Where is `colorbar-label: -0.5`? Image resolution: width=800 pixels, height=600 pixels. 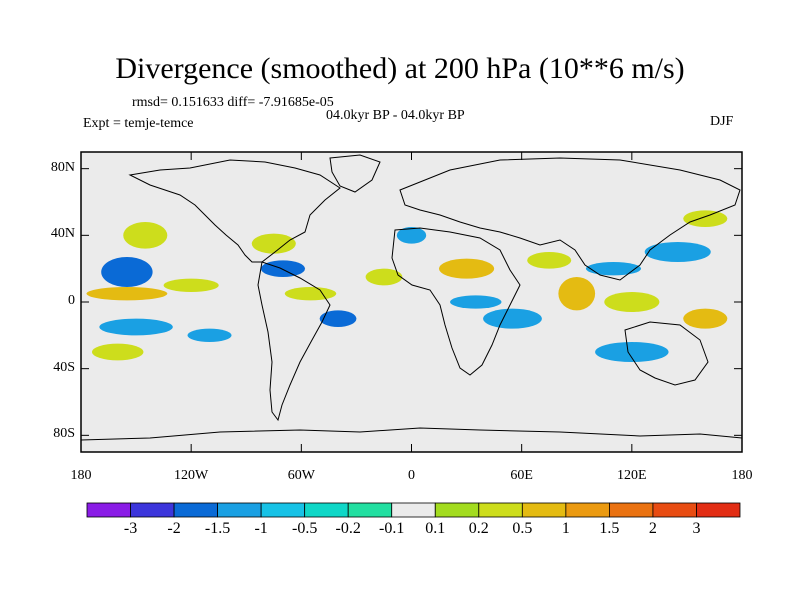 colorbar-label: -0.5 is located at coordinates (304, 528).